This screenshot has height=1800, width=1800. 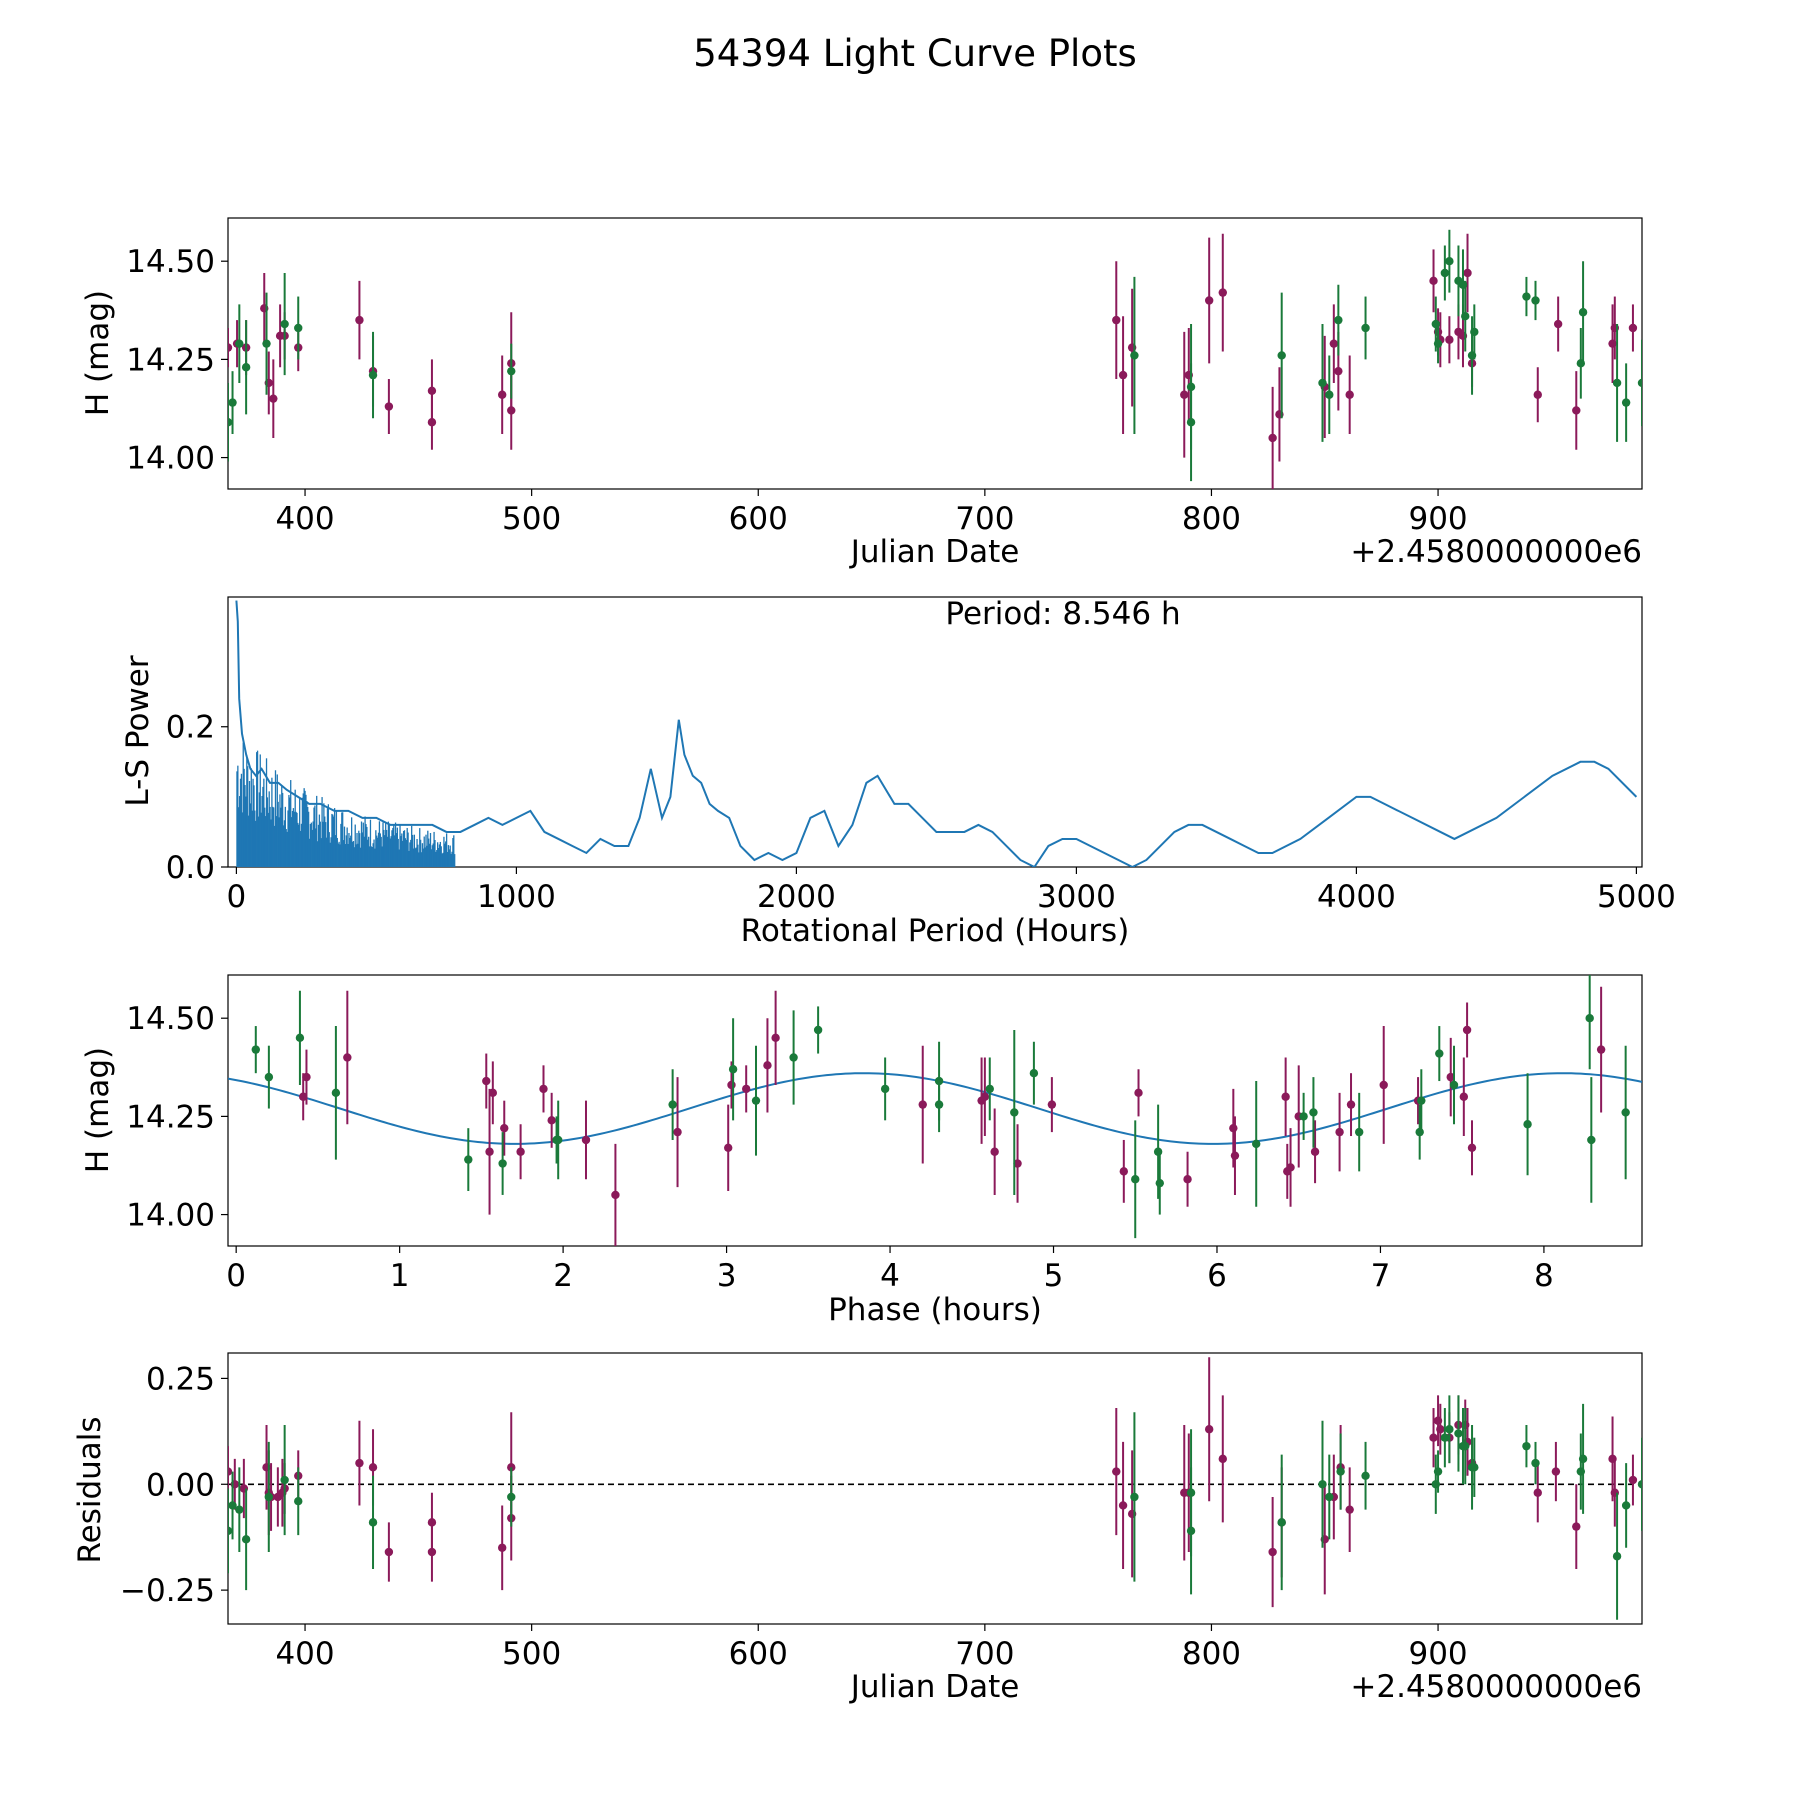 I want to click on x-tick-label: 8, so click(x=1544, y=1276).